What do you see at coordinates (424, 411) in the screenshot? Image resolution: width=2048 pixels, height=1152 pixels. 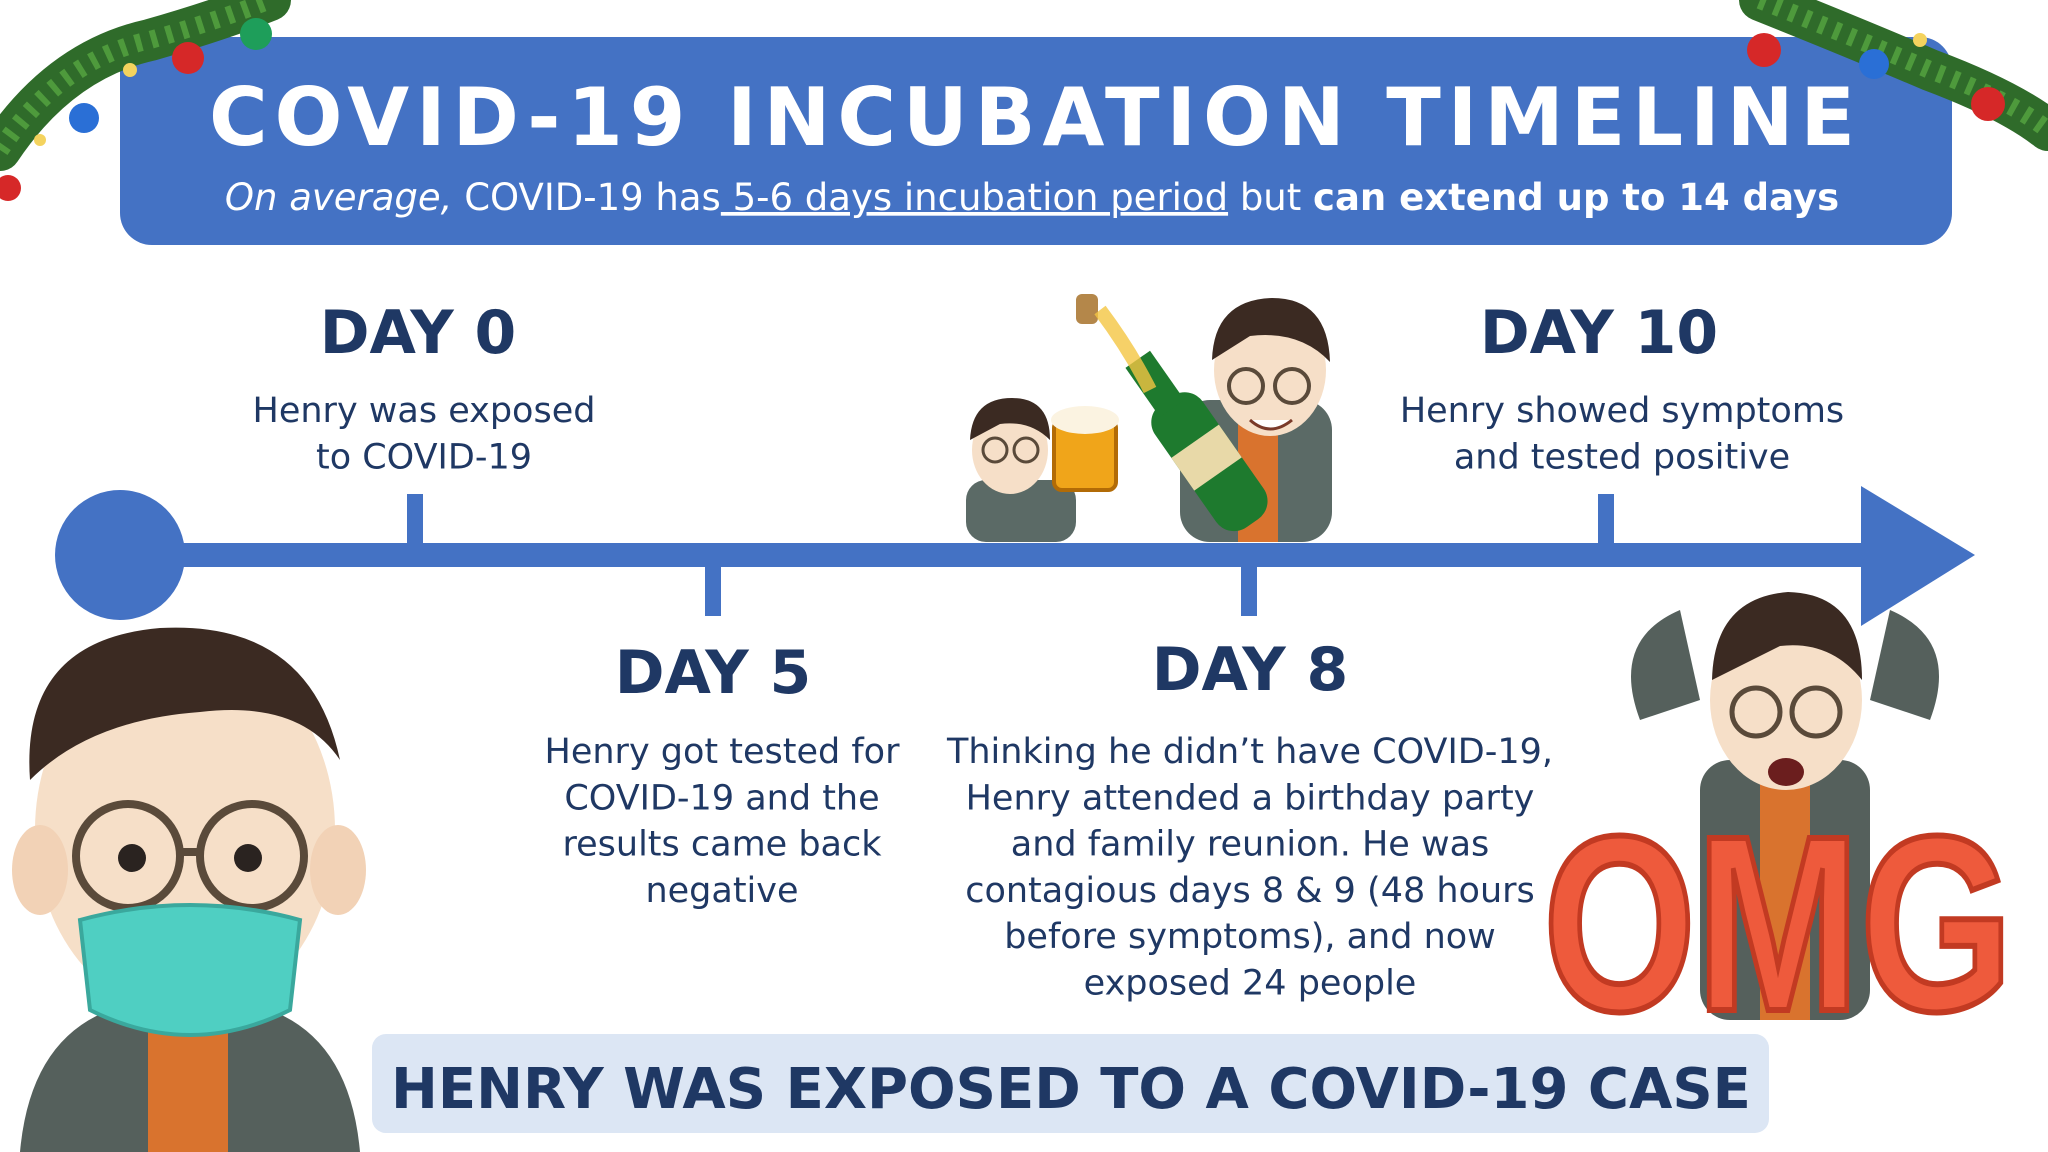 I see `event-description: Henry was exposed` at bounding box center [424, 411].